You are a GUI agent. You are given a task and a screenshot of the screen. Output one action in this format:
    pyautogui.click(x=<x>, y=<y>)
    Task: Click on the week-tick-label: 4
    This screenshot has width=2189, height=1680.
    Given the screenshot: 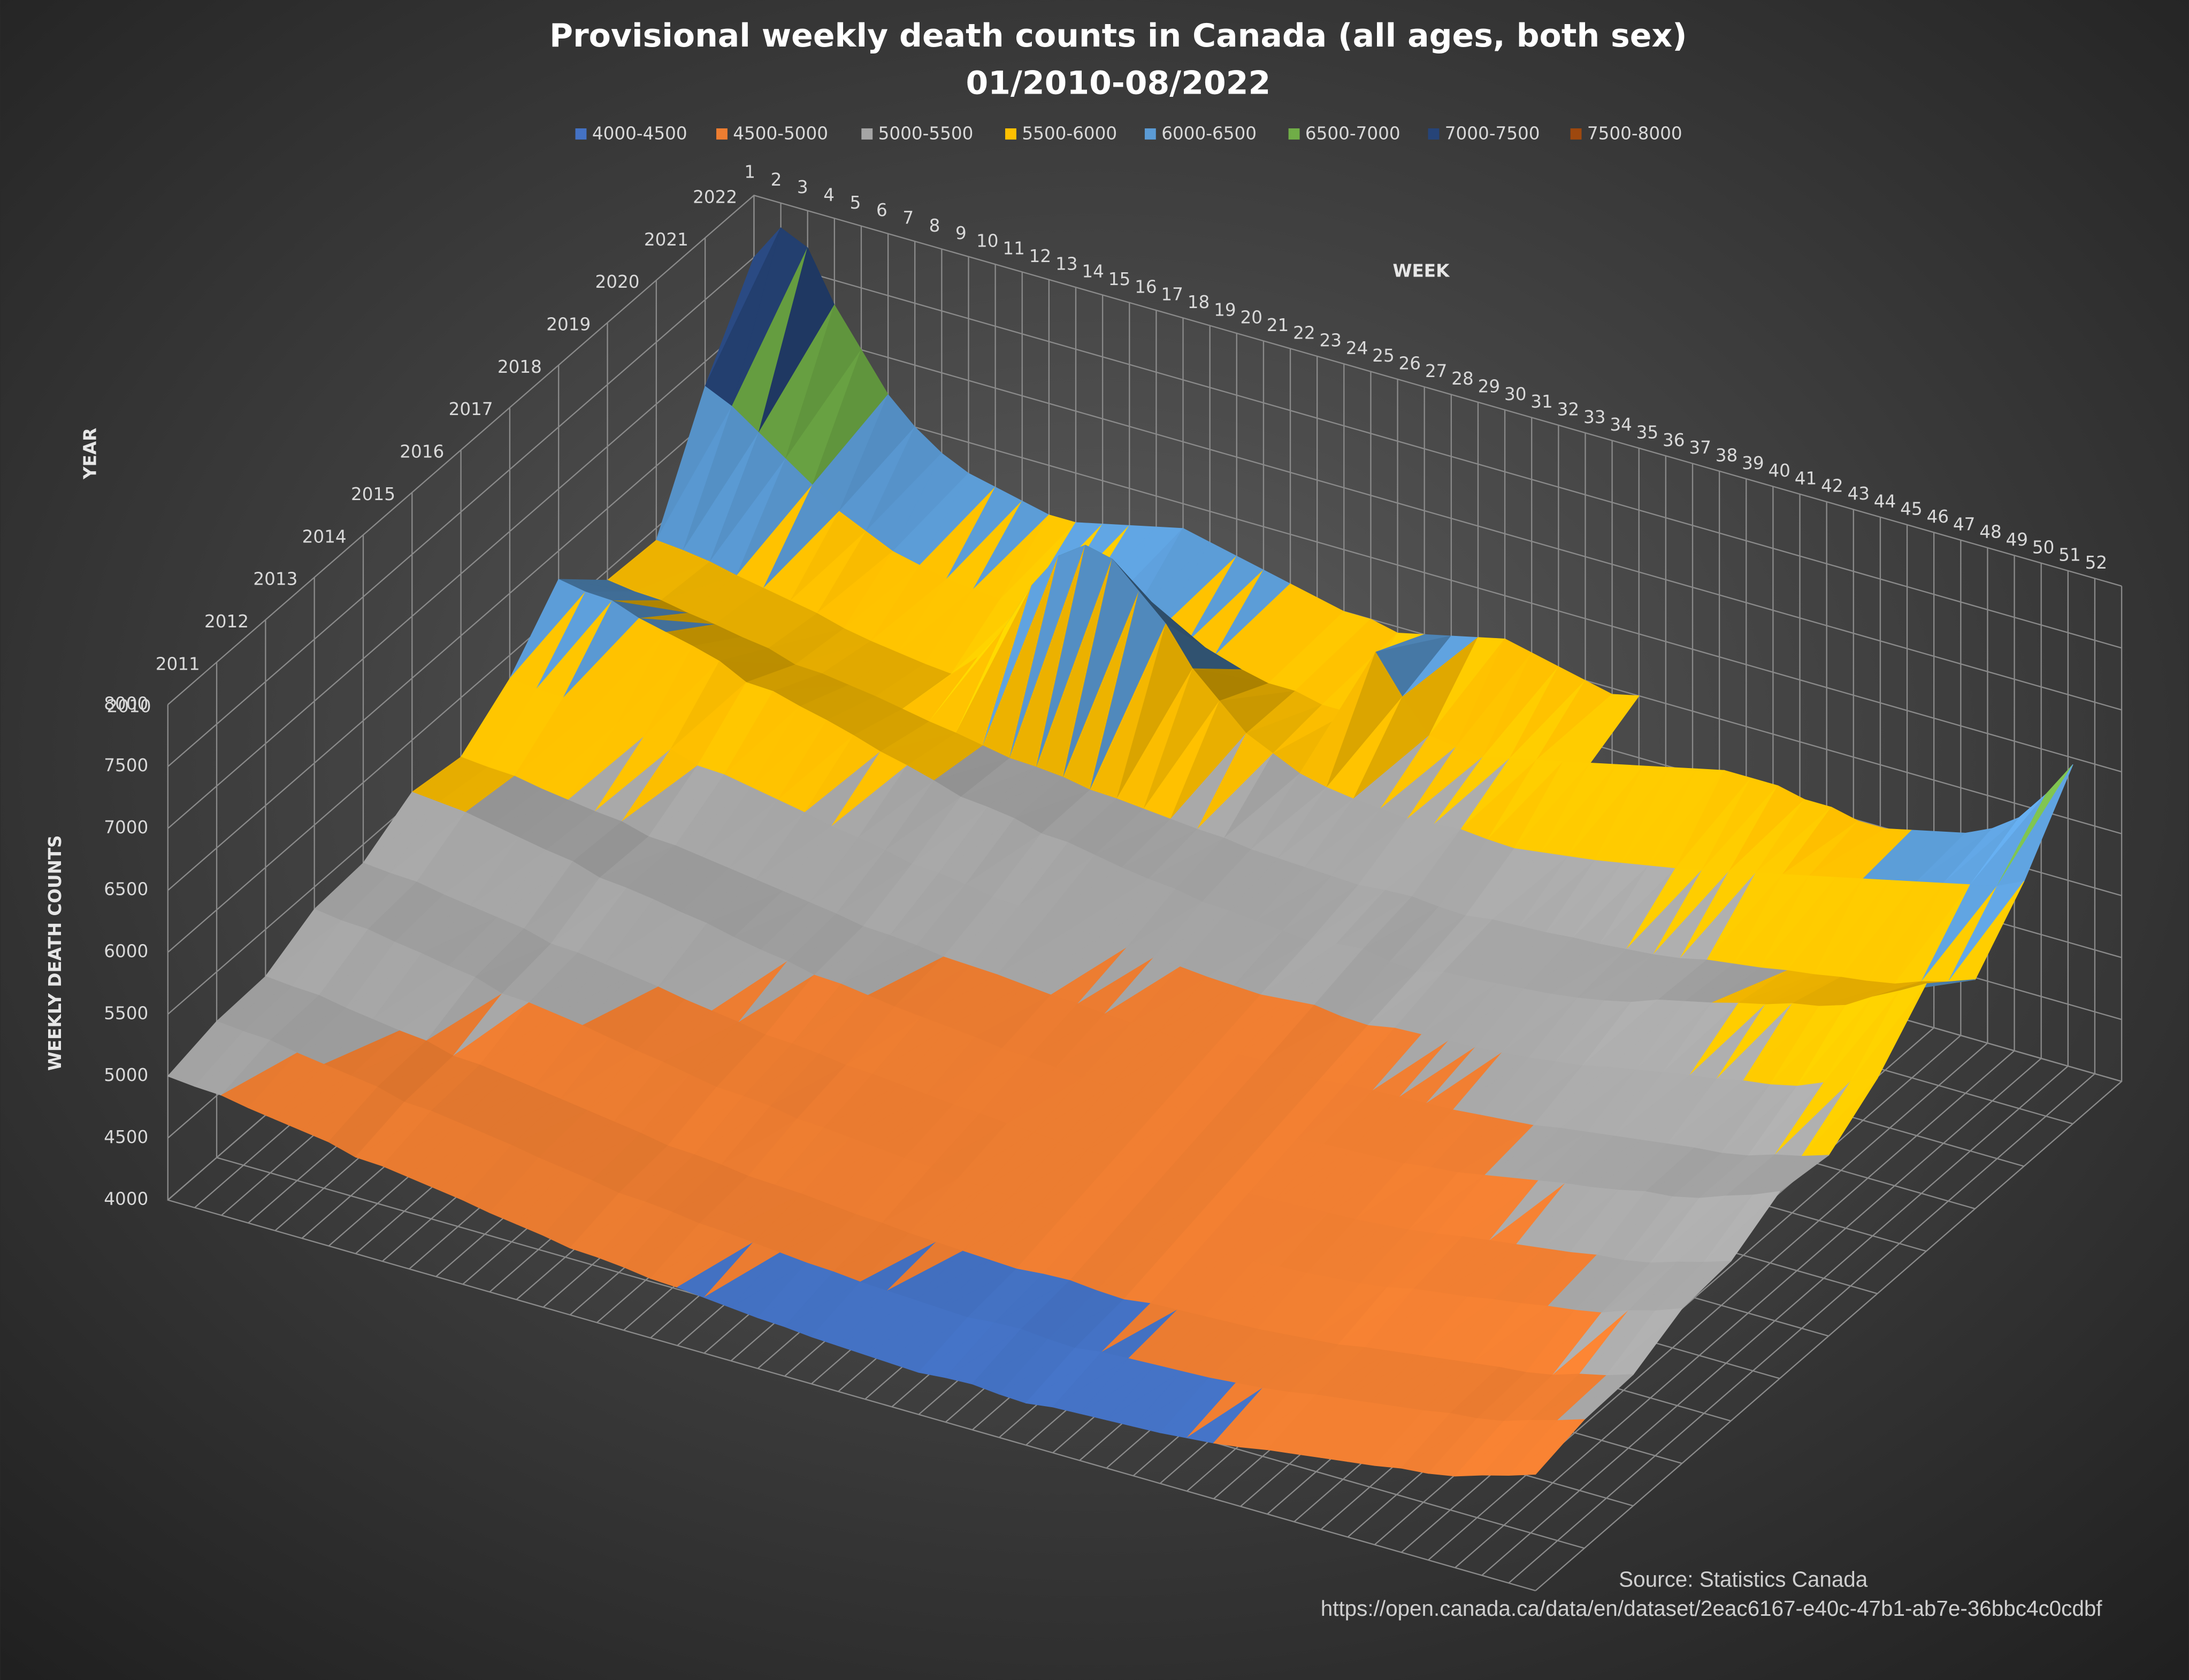 What is the action you would take?
    pyautogui.click(x=829, y=195)
    